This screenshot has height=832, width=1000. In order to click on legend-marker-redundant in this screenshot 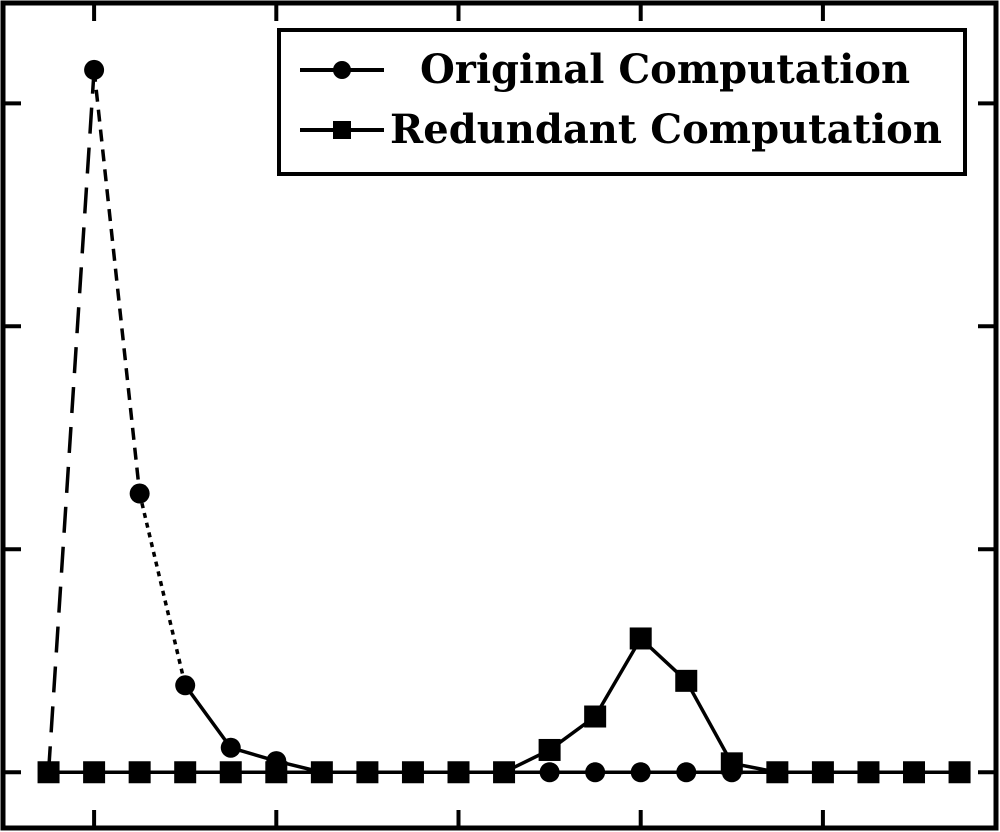, I will do `click(342, 130)`.